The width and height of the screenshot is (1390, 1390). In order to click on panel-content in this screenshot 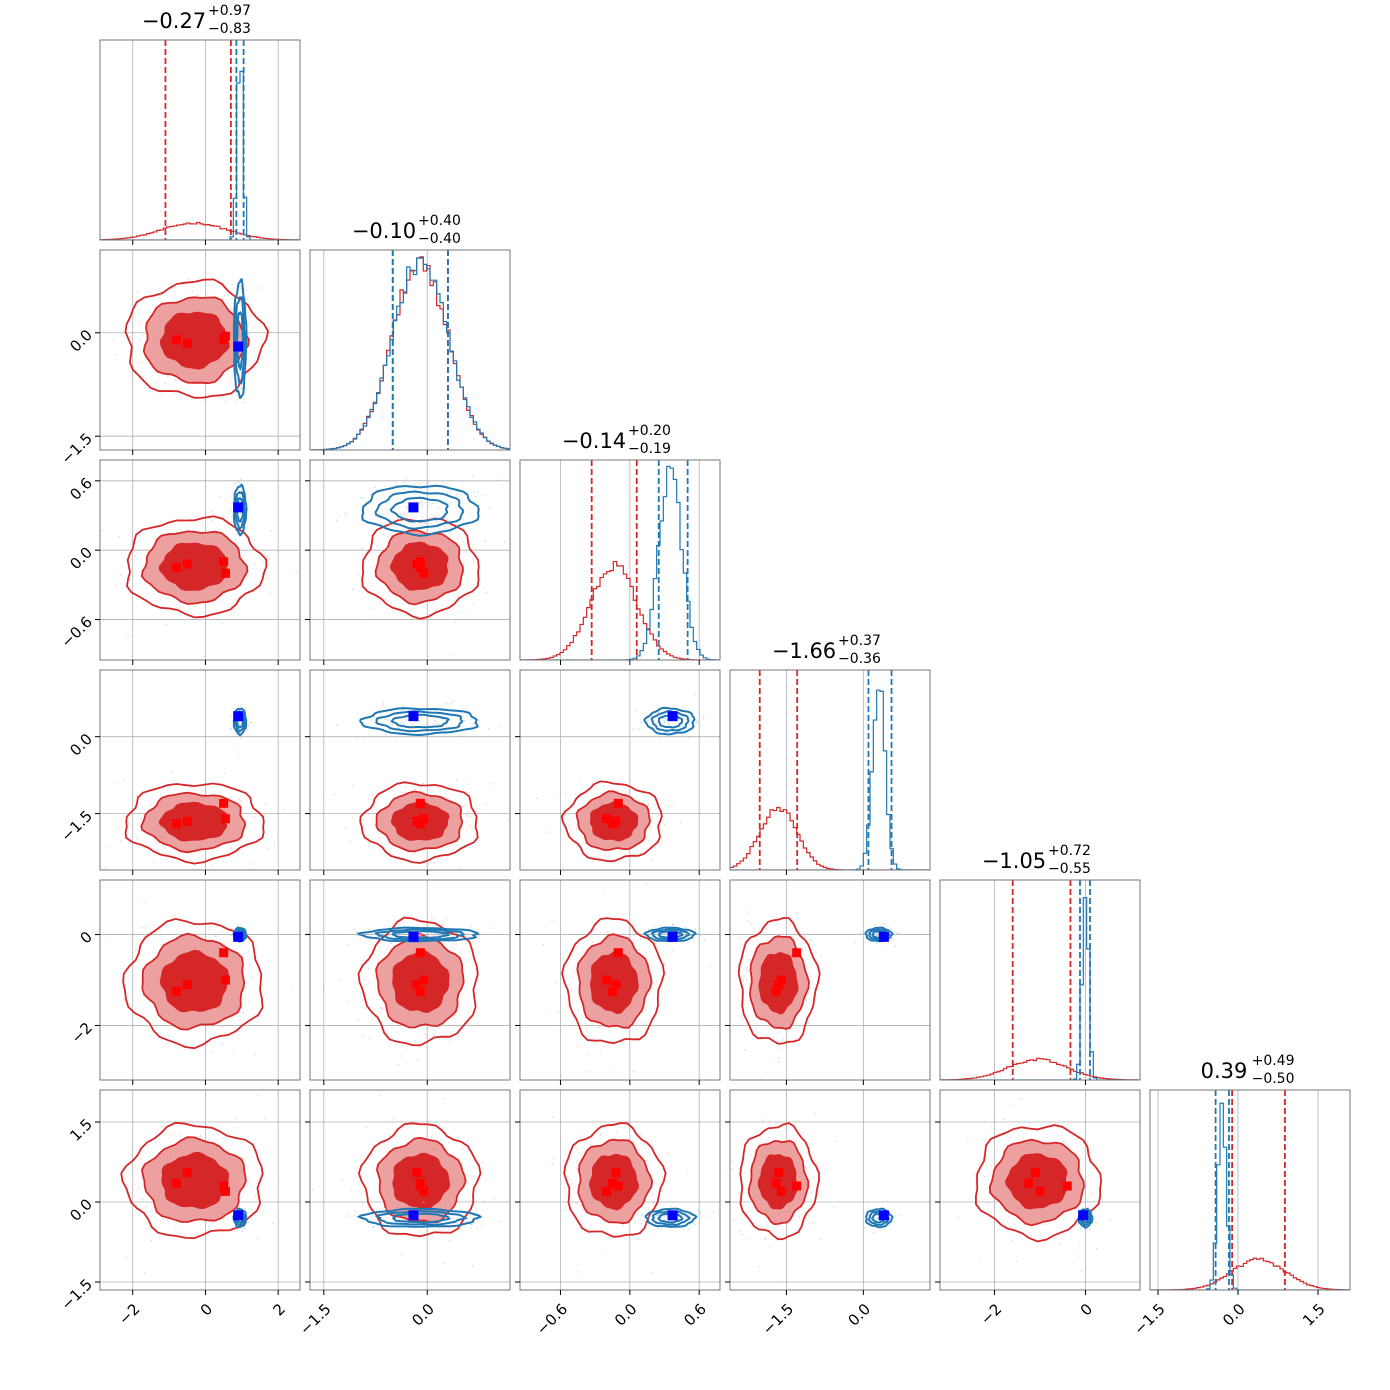, I will do `click(620, 1190)`.